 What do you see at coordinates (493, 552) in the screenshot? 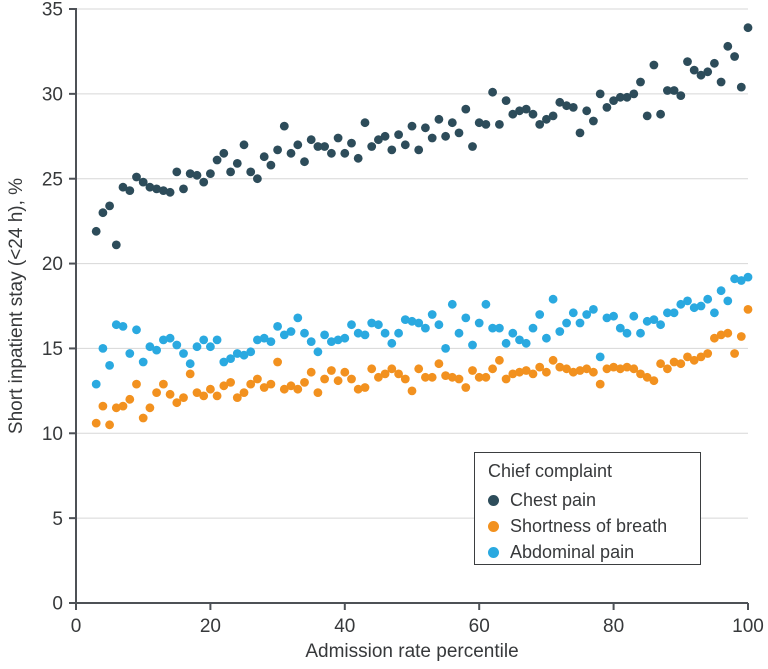
I see `abdominal-pain-swatch-icon` at bounding box center [493, 552].